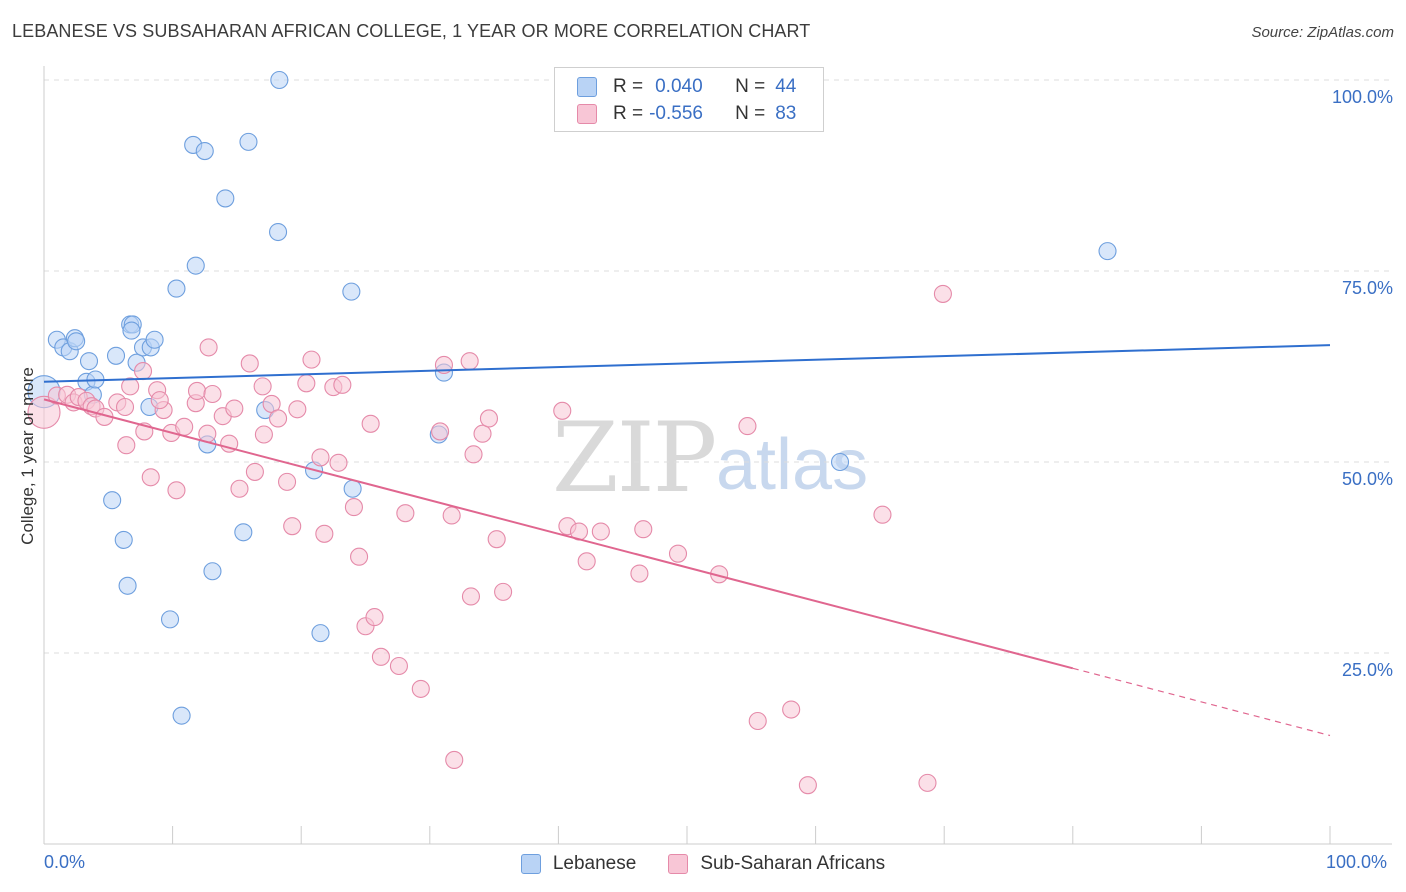 This screenshot has height=892, width=1406. I want to click on legend-n-label: N =, so click(750, 113).